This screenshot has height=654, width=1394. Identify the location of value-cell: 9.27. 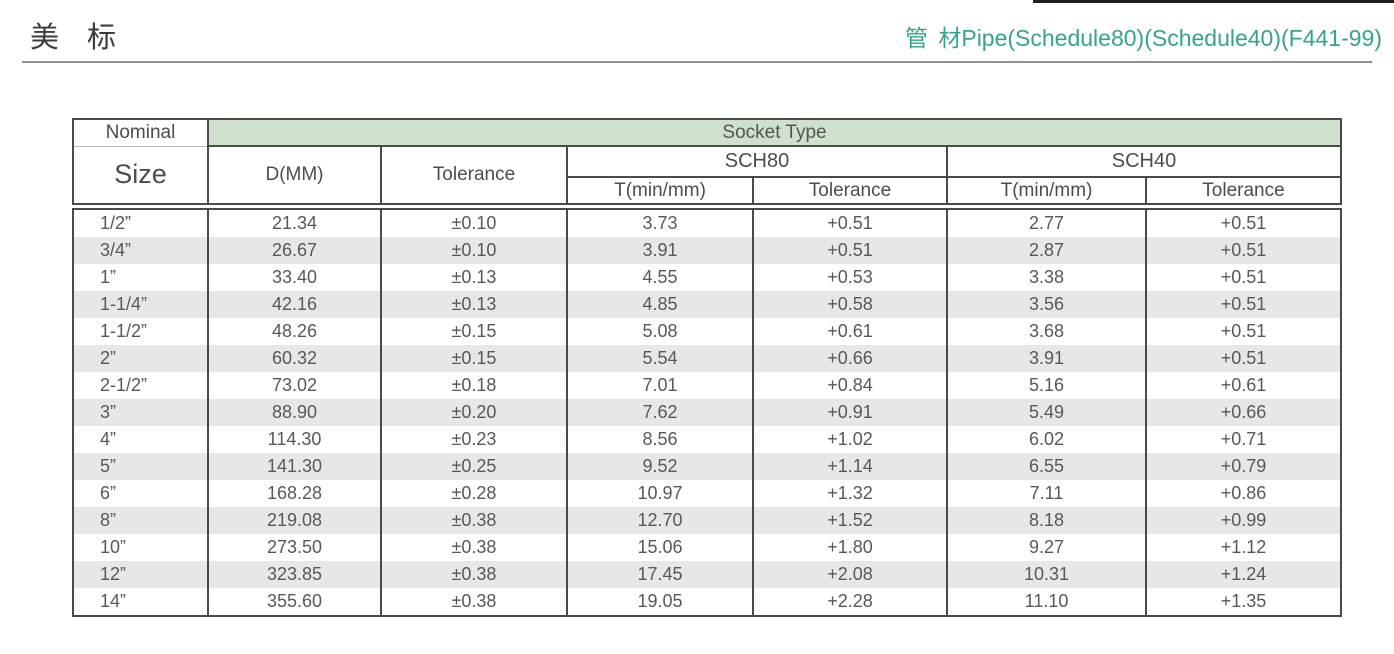
(1046, 547).